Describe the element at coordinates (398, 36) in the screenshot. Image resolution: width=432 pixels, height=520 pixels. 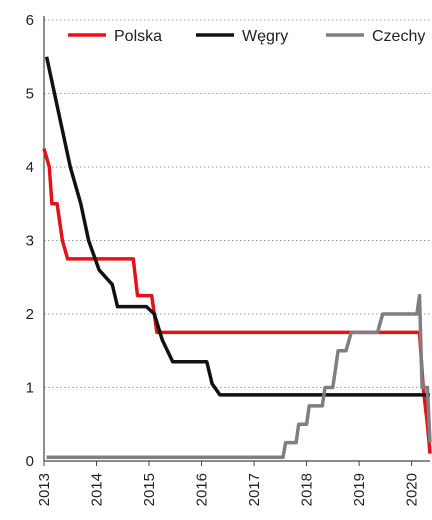
I see `legend-label: Czechy` at that location.